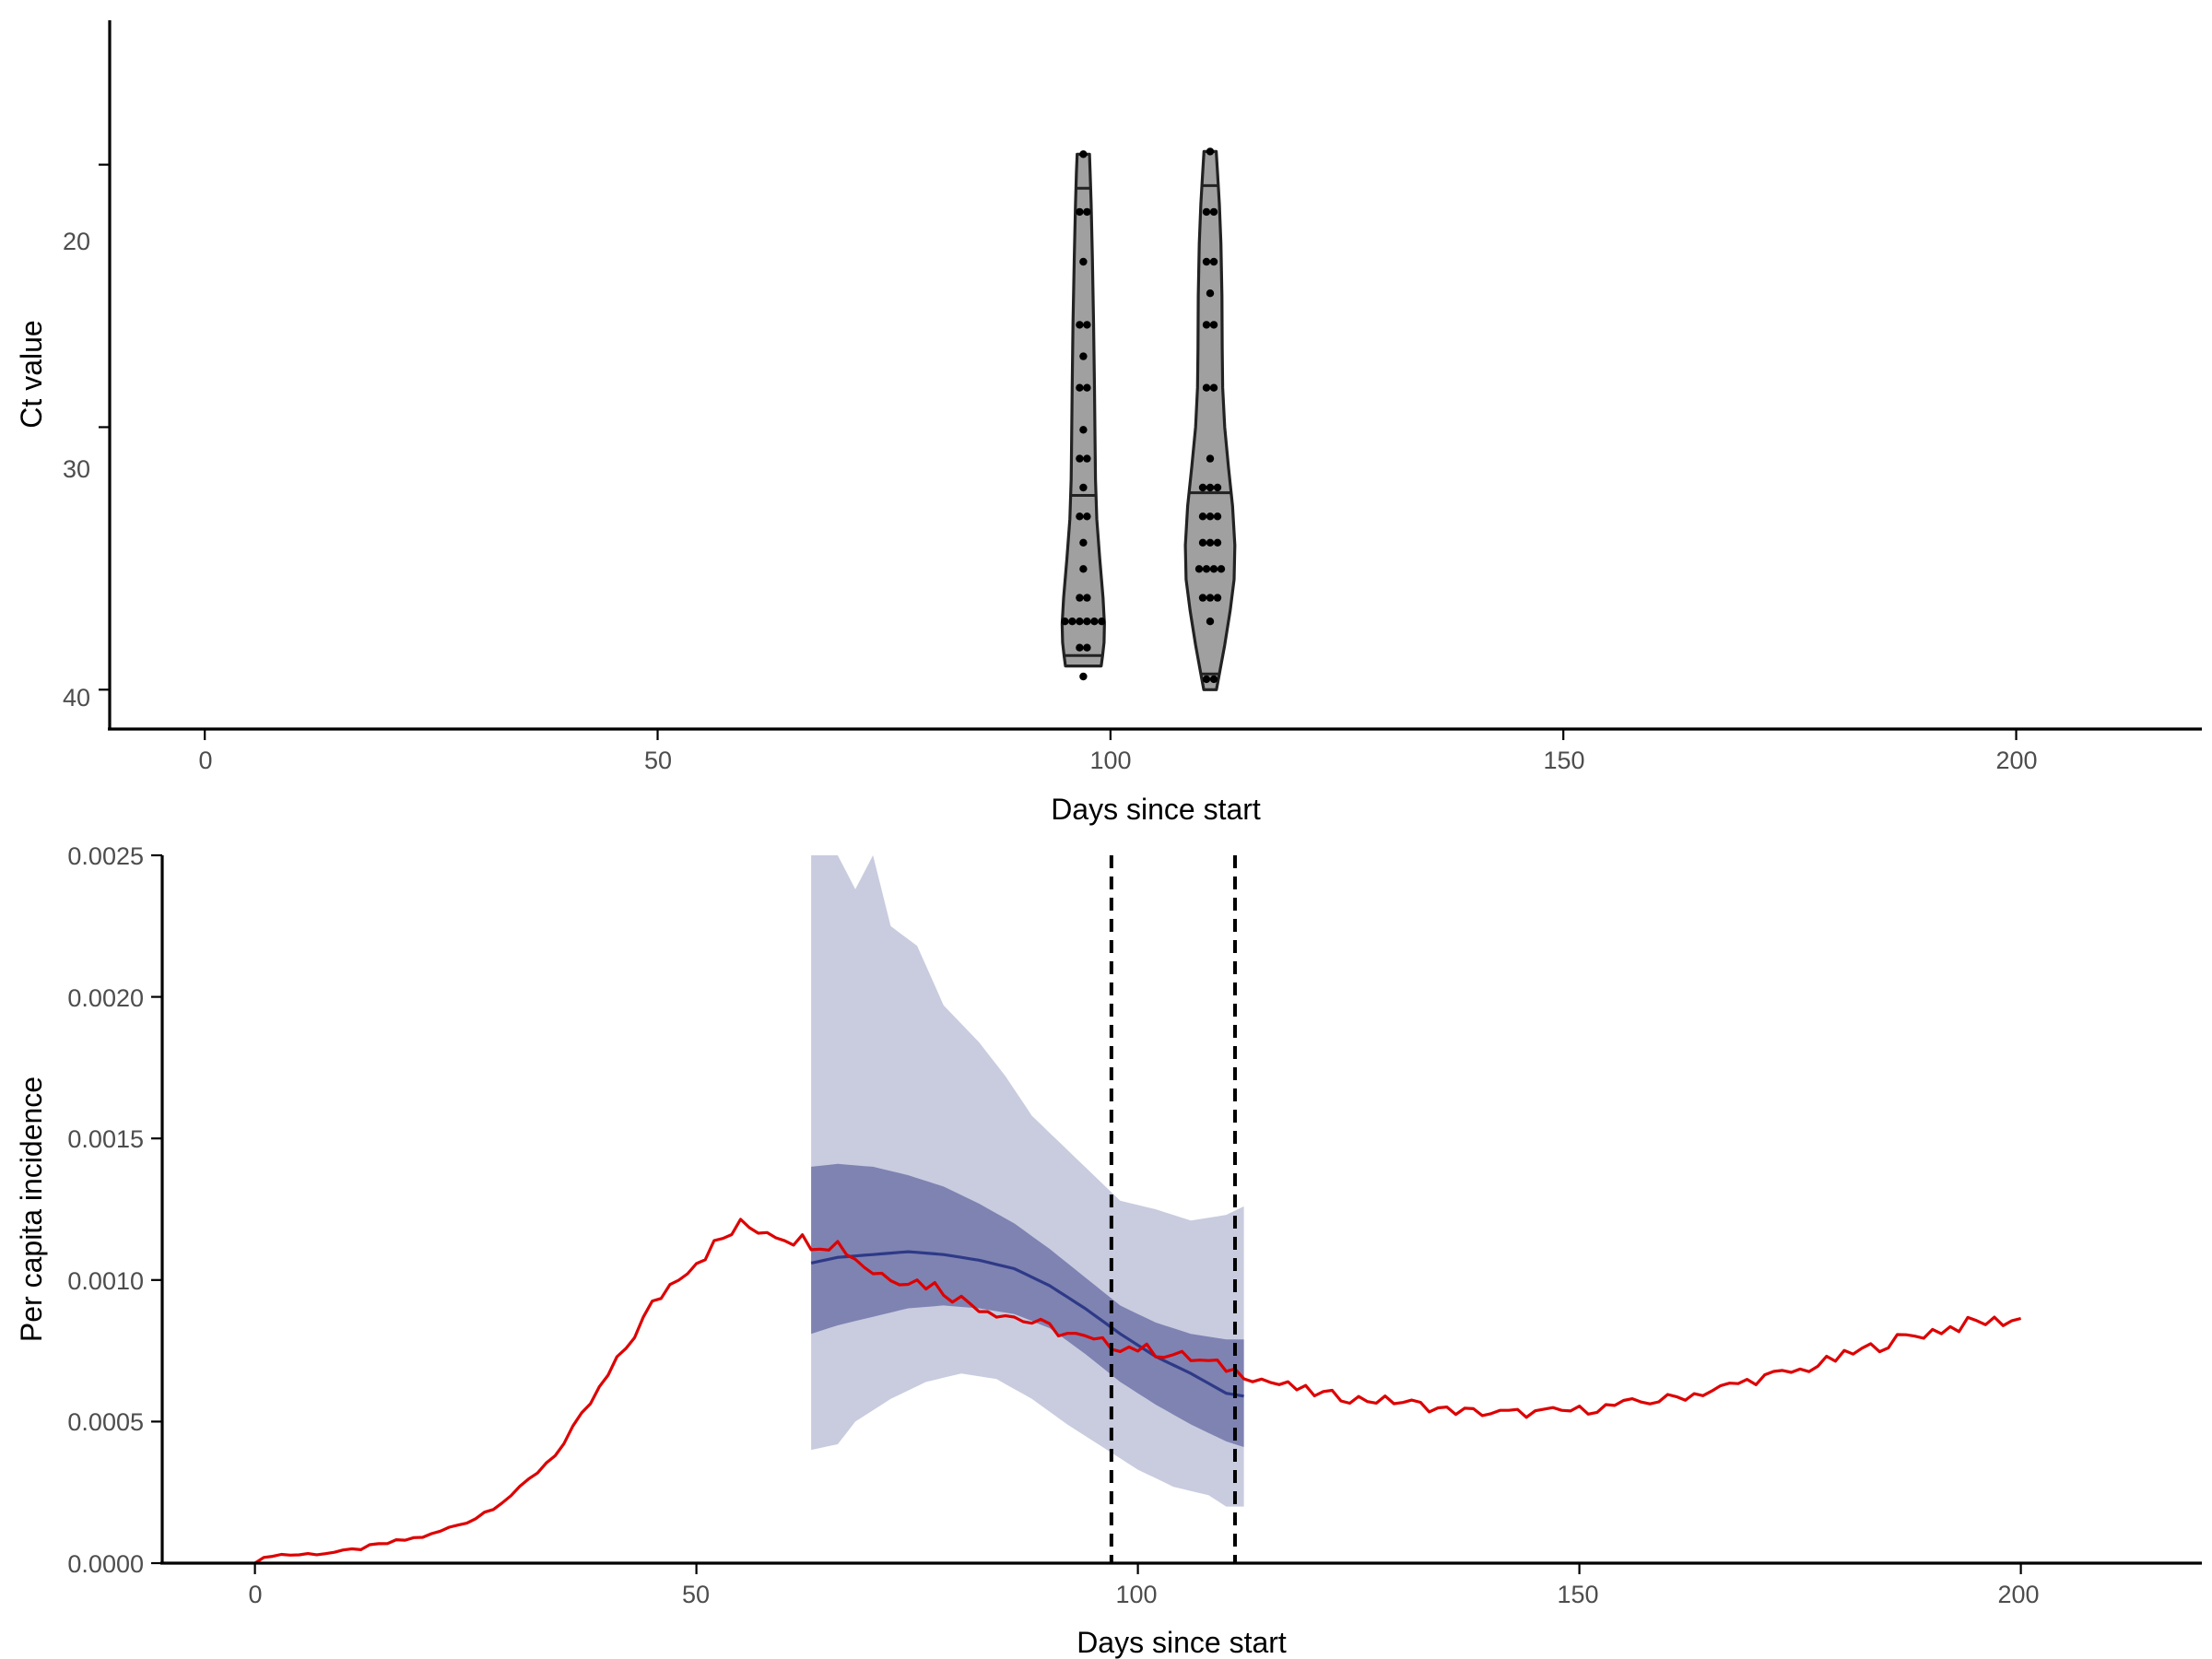 The image size is (2212, 1659). I want to click on median-incidence-line, so click(1027, 1324).